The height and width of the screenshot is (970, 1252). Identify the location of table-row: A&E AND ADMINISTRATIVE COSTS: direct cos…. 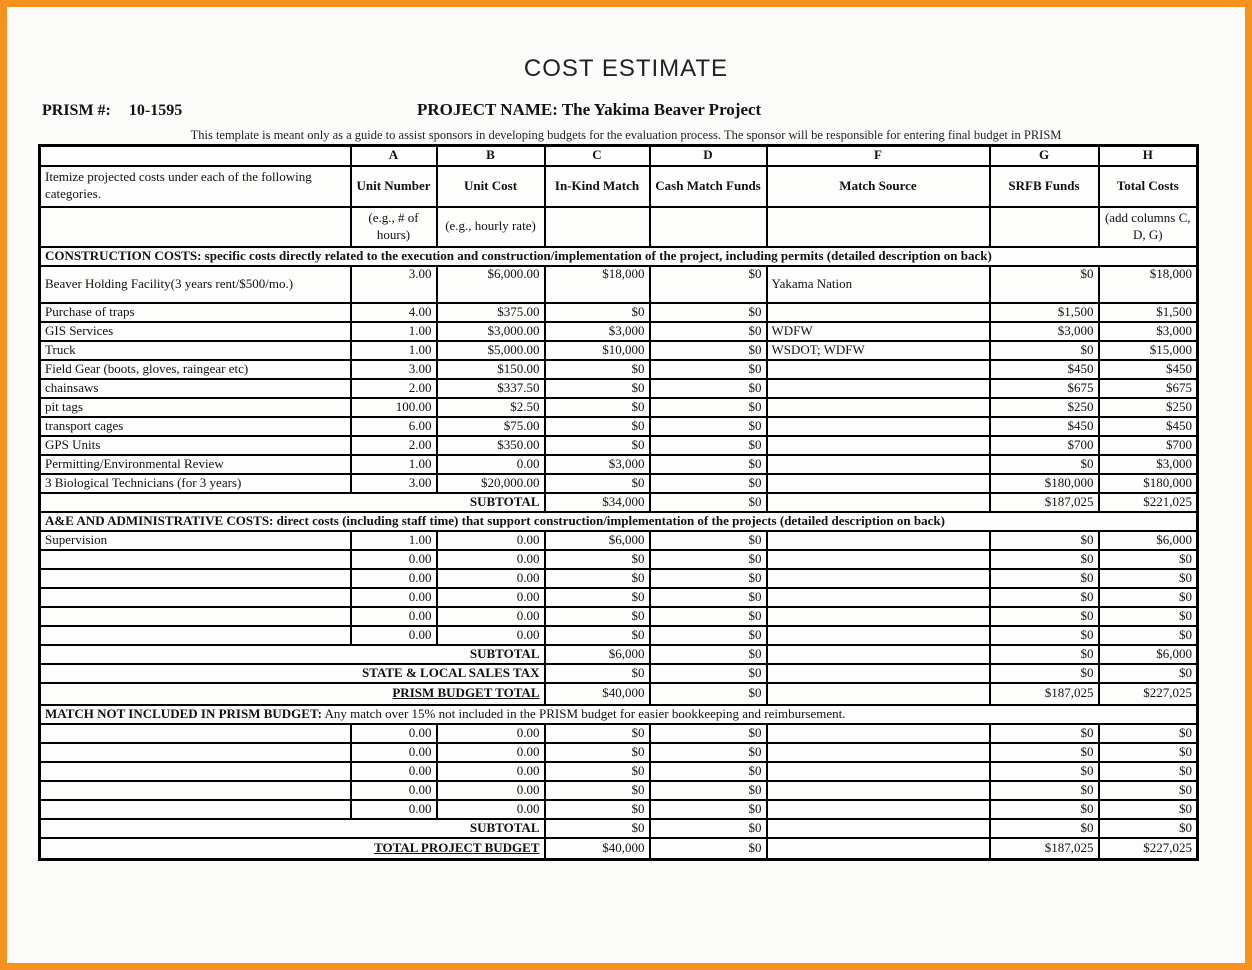
(618, 521).